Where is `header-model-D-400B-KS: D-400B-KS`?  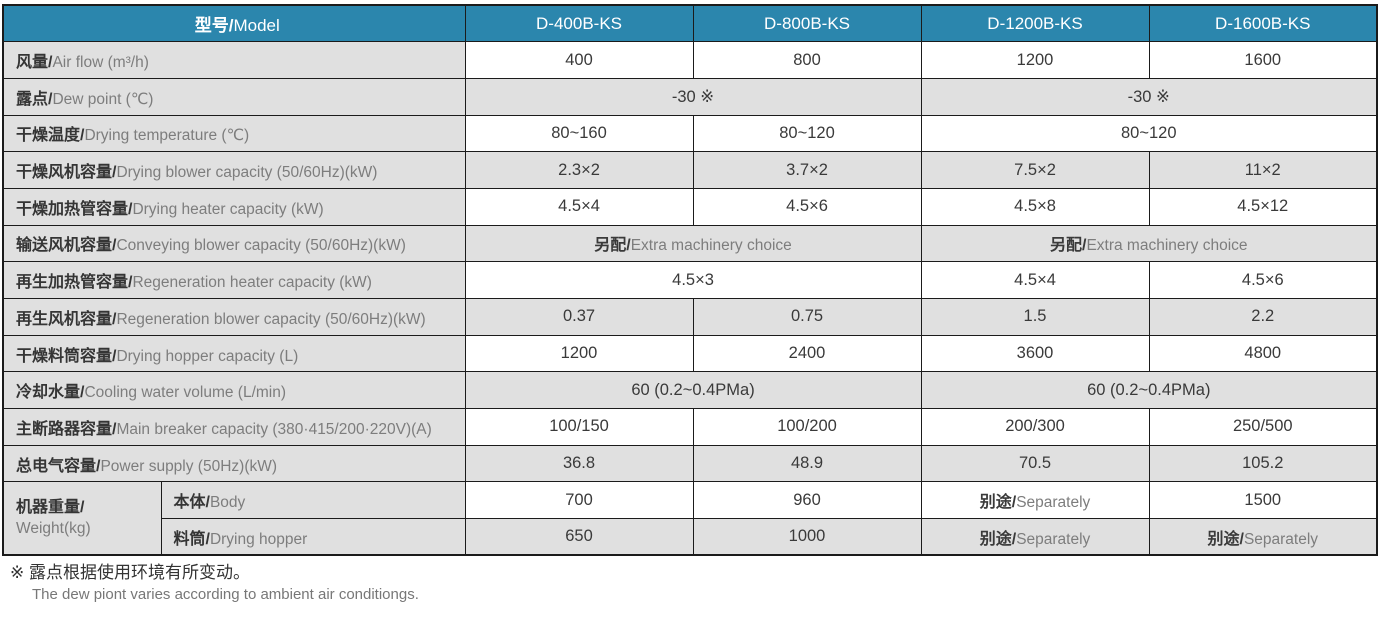 header-model-D-400B-KS: D-400B-KS is located at coordinates (579, 23).